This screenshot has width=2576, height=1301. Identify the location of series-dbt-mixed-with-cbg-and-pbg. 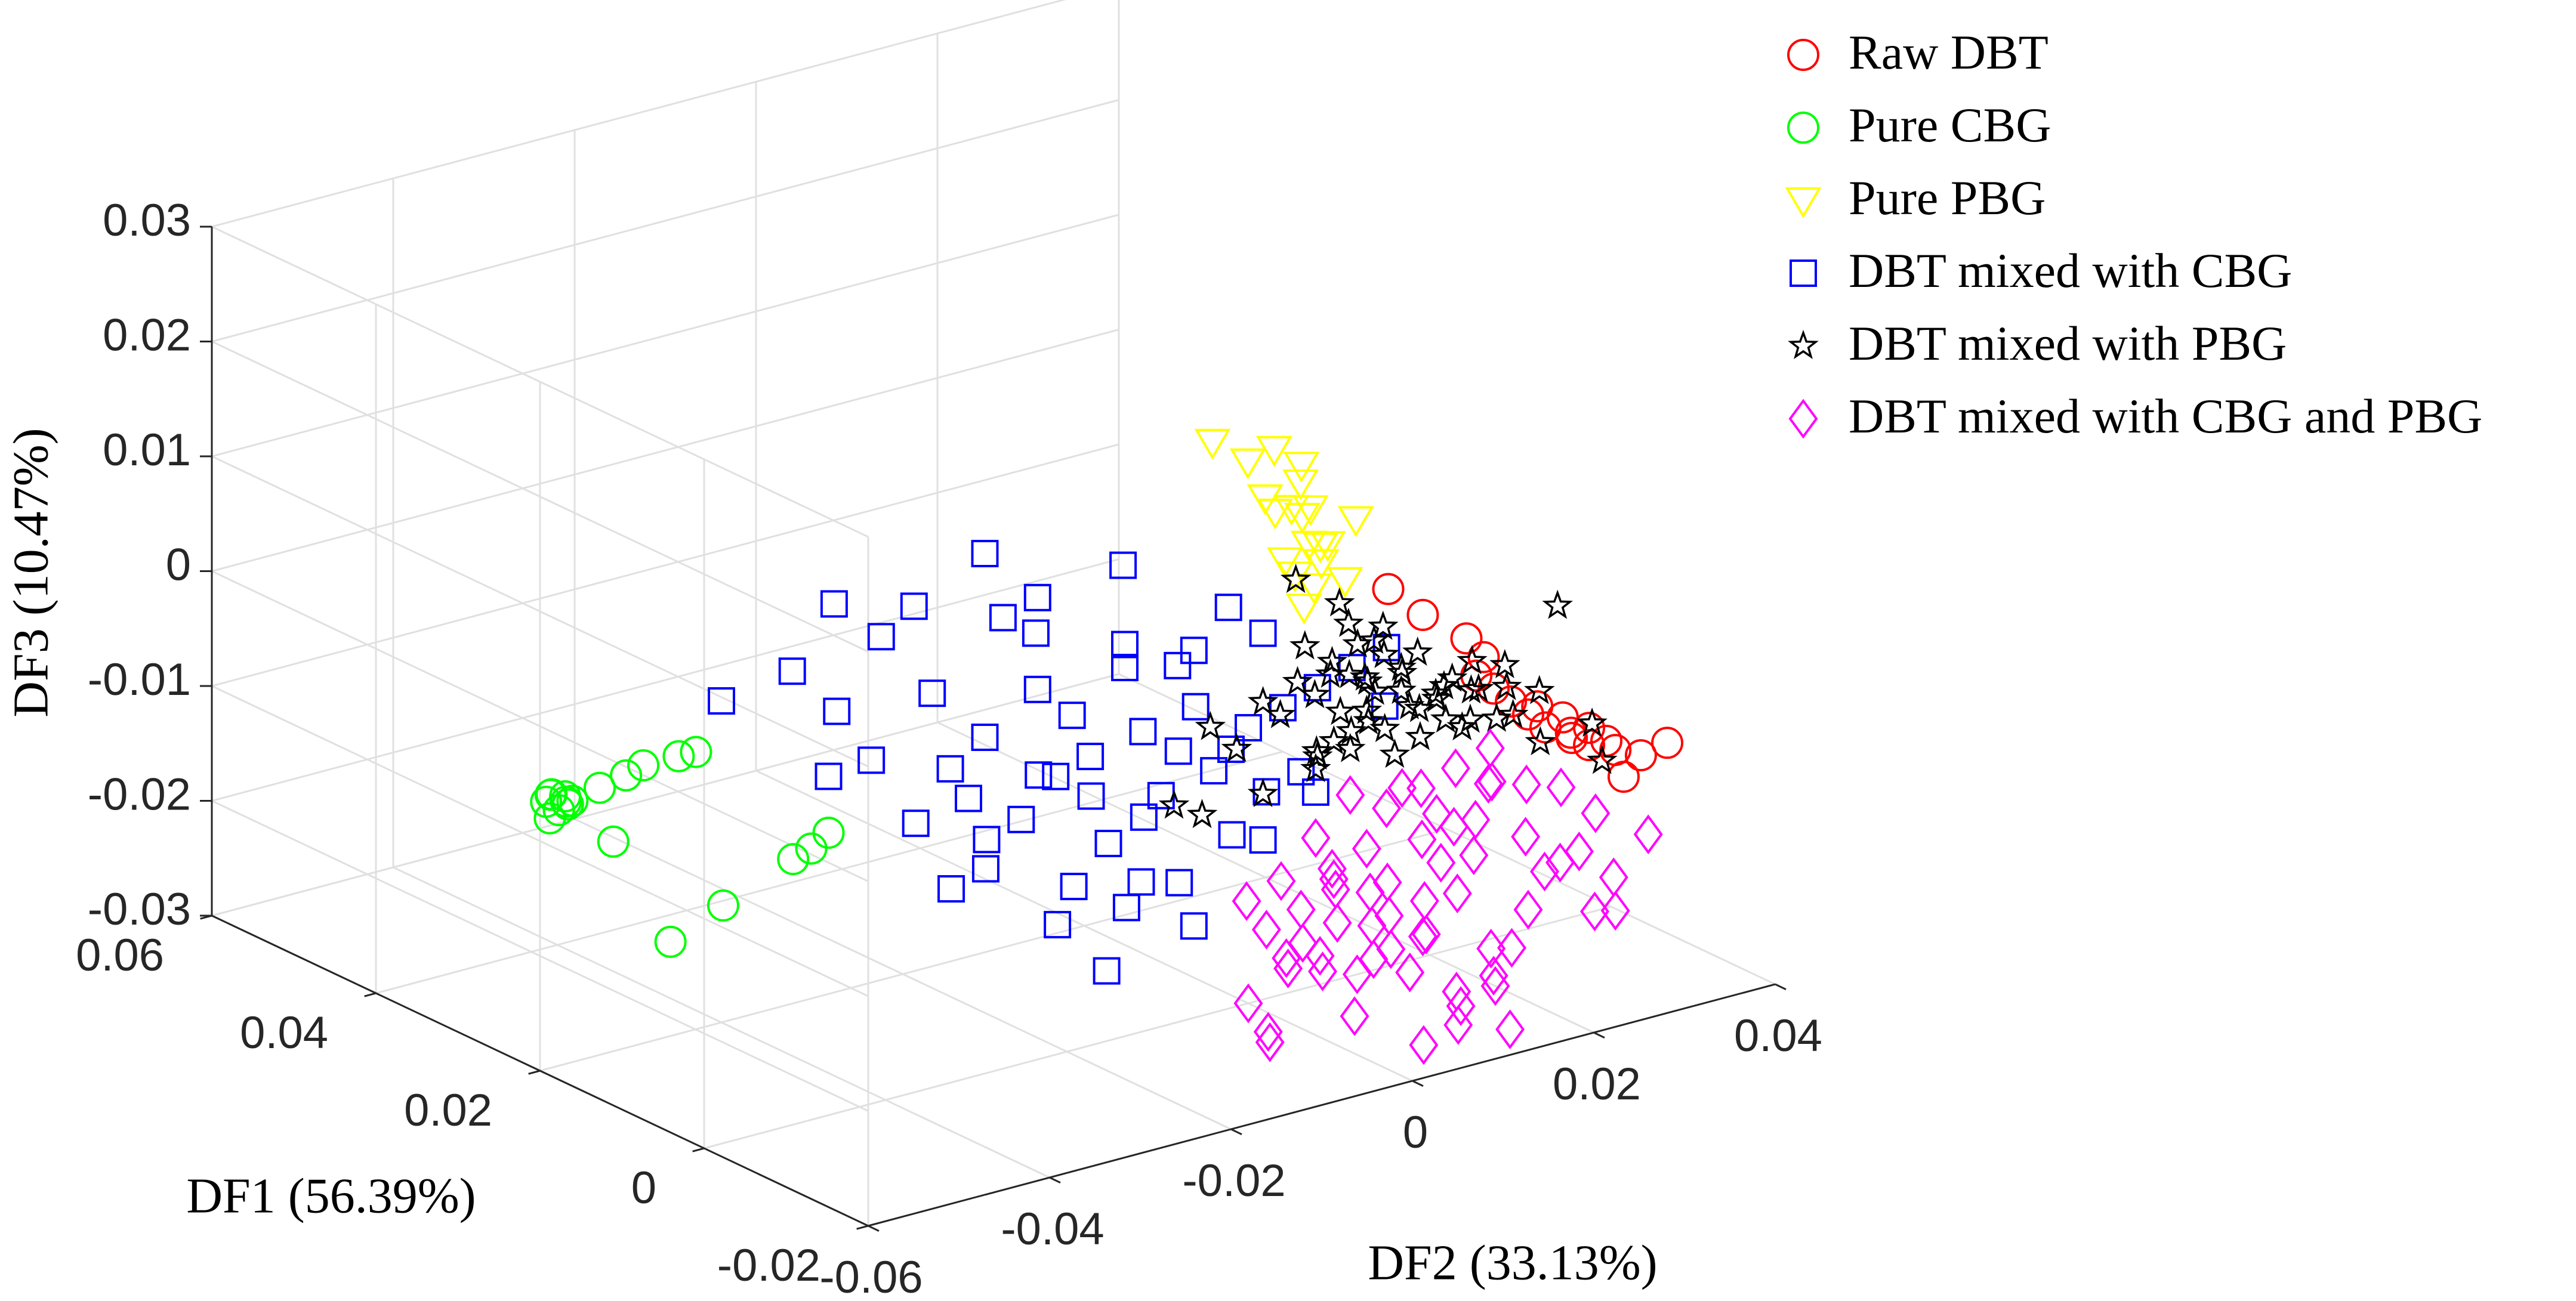
(1447, 896).